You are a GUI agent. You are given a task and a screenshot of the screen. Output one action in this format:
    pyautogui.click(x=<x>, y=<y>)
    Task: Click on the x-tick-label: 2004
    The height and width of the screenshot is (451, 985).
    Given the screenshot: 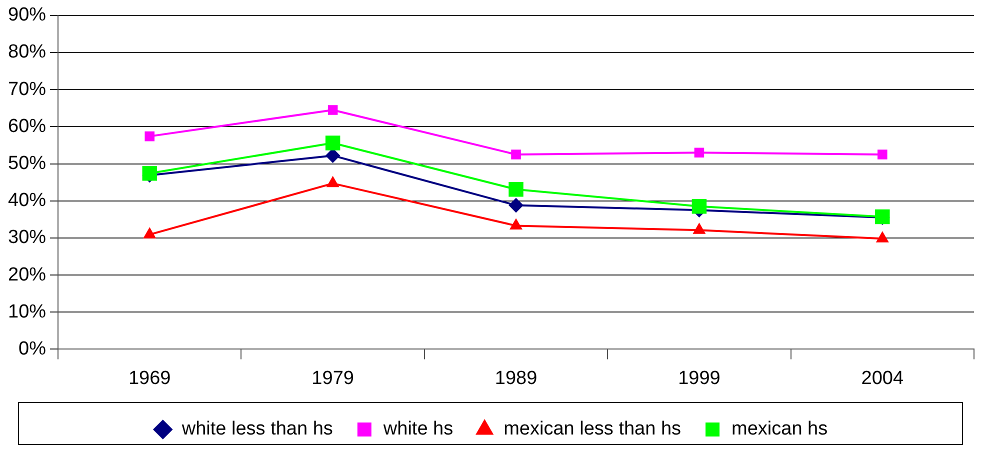 What is the action you would take?
    pyautogui.click(x=882, y=378)
    